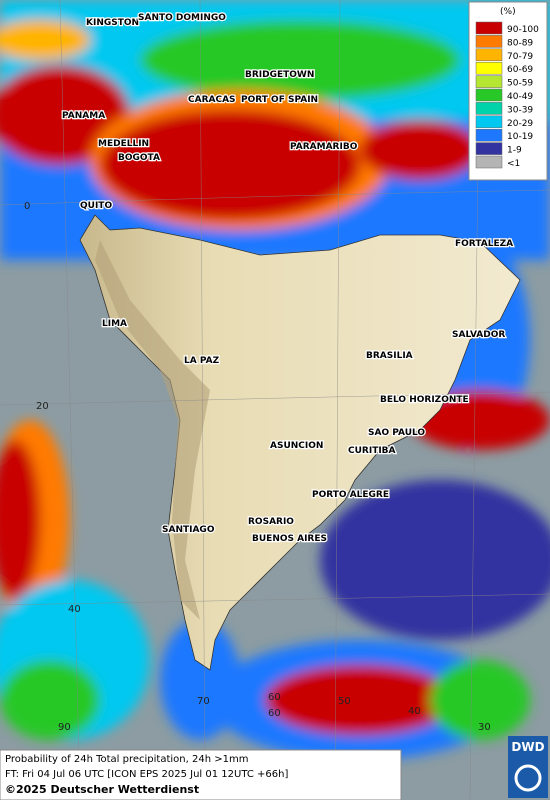 This screenshot has width=550, height=804. Describe the element at coordinates (324, 147) in the screenshot. I see `city-label: PARAMARIBO` at that location.